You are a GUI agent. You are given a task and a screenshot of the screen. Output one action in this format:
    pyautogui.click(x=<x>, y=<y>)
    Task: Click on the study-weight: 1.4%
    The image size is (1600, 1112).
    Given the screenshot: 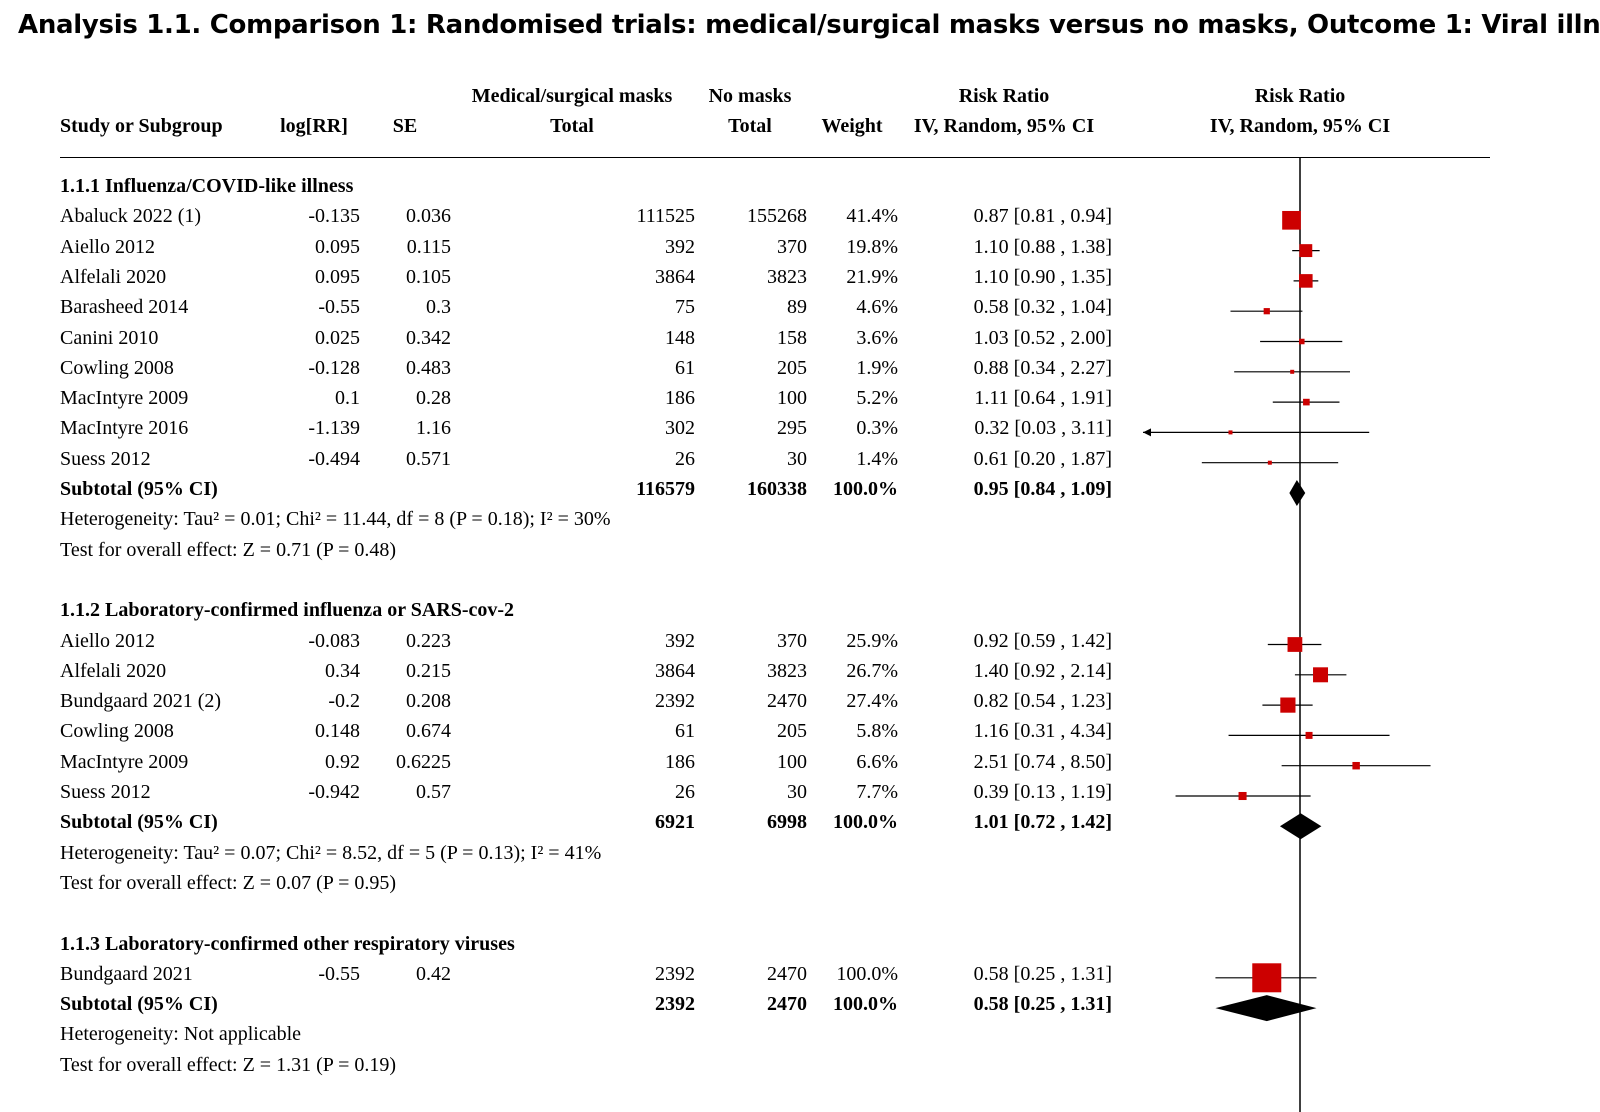 What is the action you would take?
    pyautogui.click(x=877, y=458)
    